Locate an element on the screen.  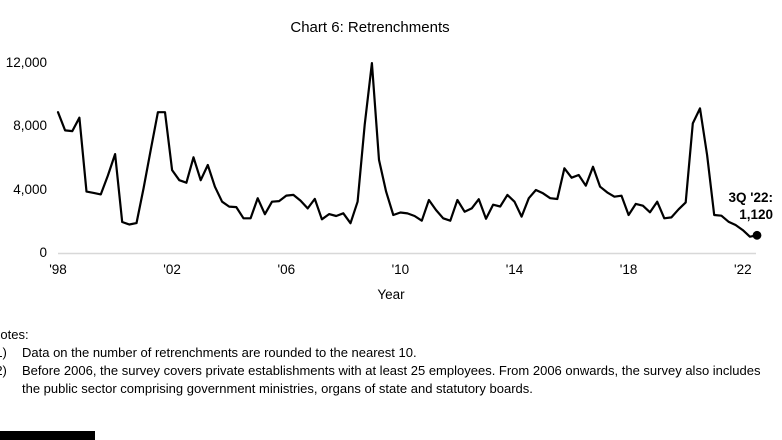
y-tick-label: 0 is located at coordinates (43, 252).